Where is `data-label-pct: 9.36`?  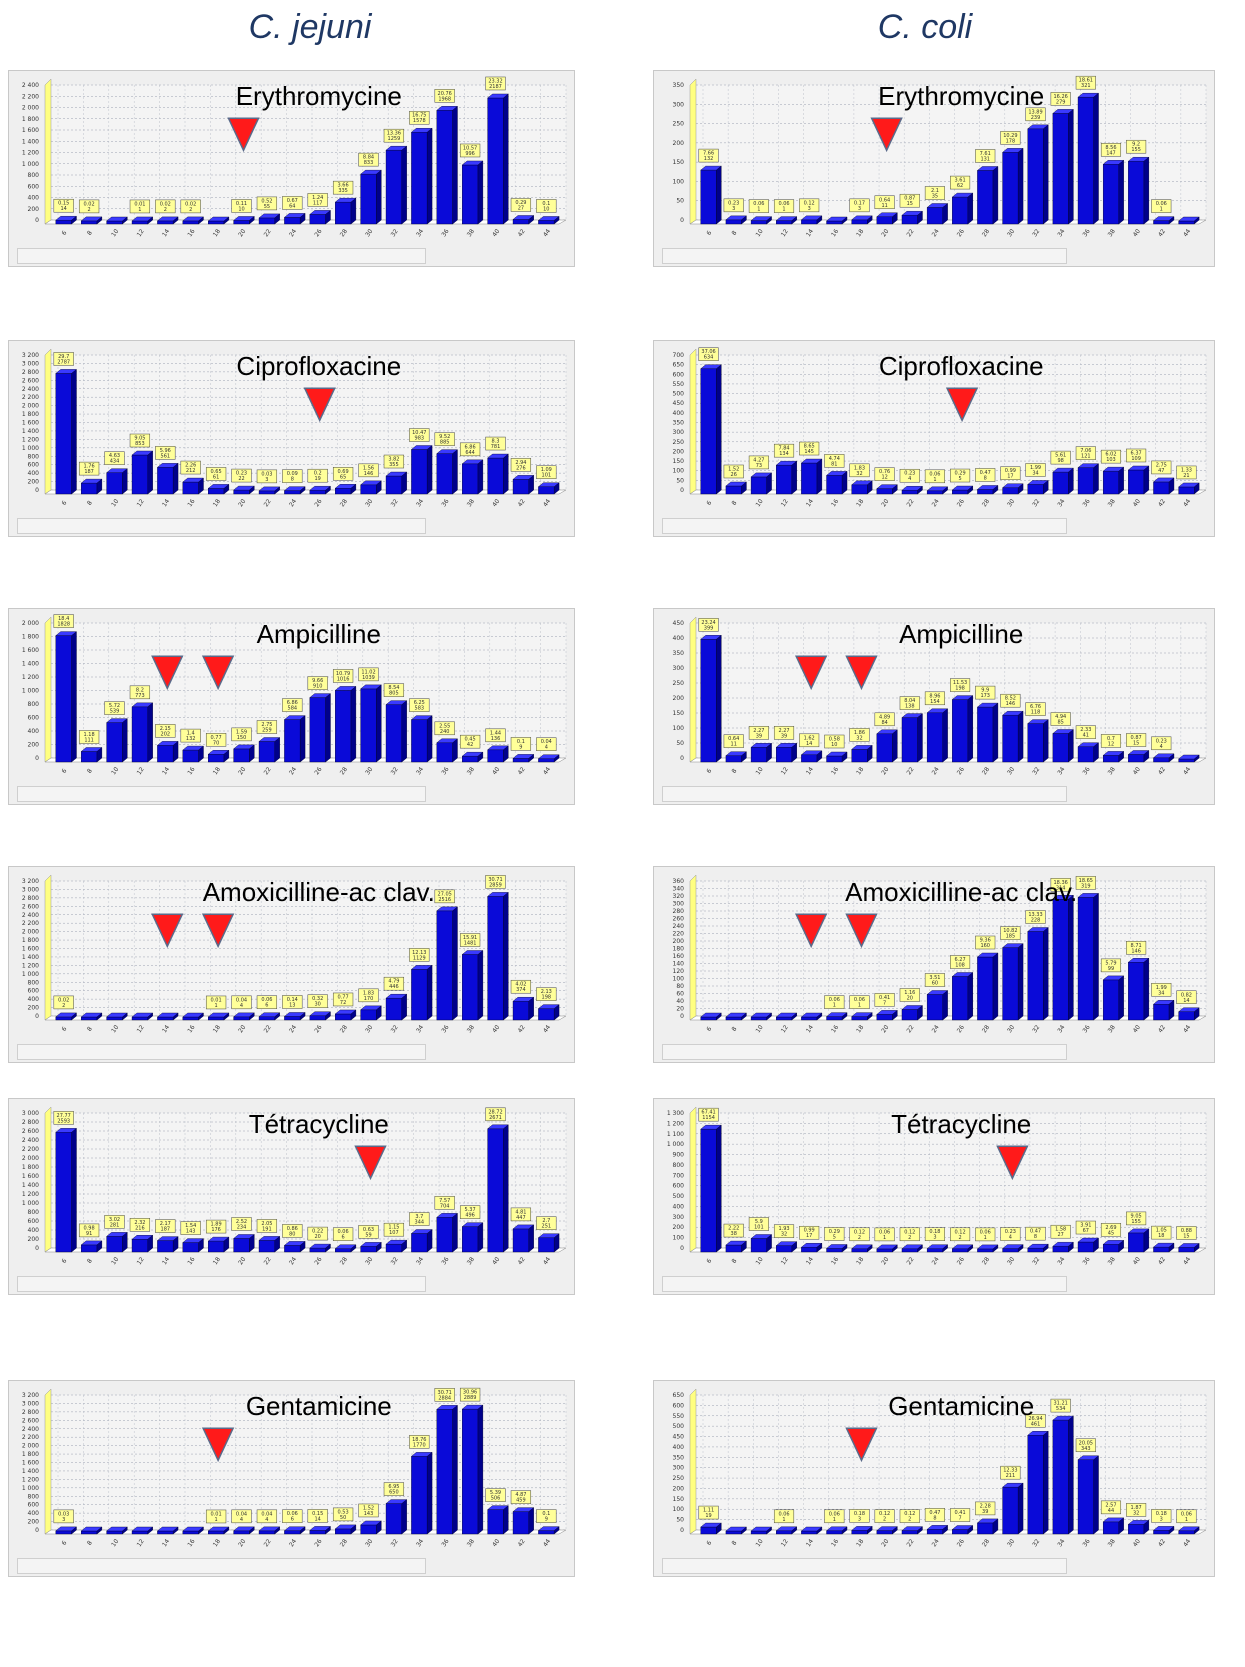
data-label-pct: 9.36 is located at coordinates (985, 941).